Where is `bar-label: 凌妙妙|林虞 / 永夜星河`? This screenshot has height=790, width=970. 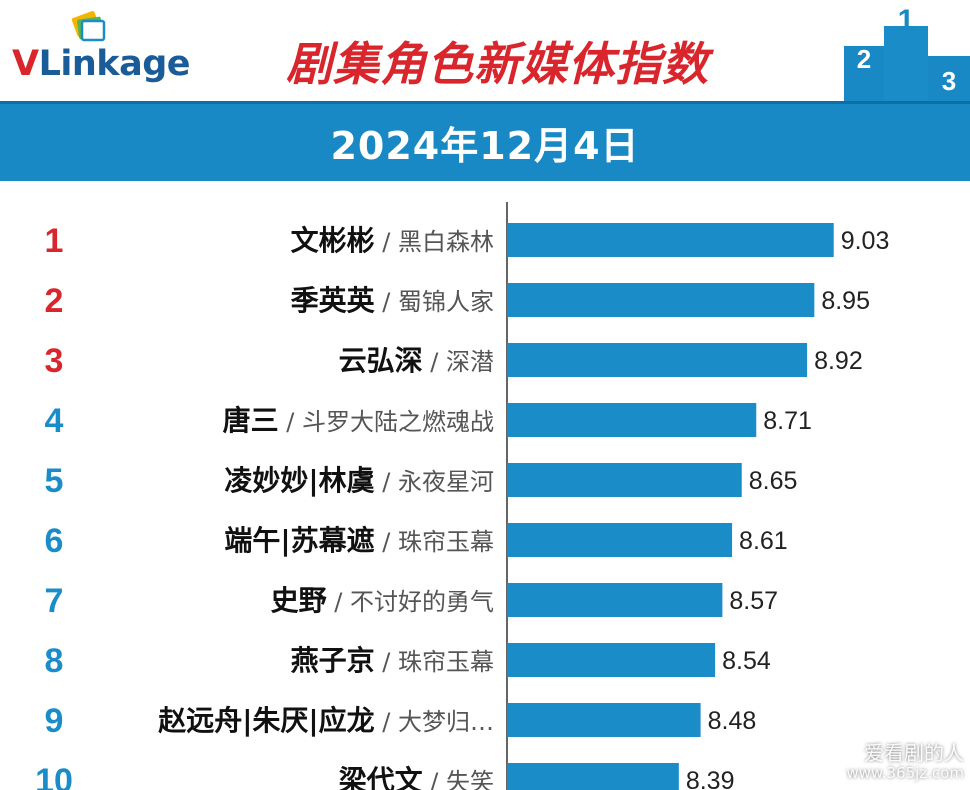
bar-label: 凌妙妙|林虞 / 永夜星河 is located at coordinates (359, 480).